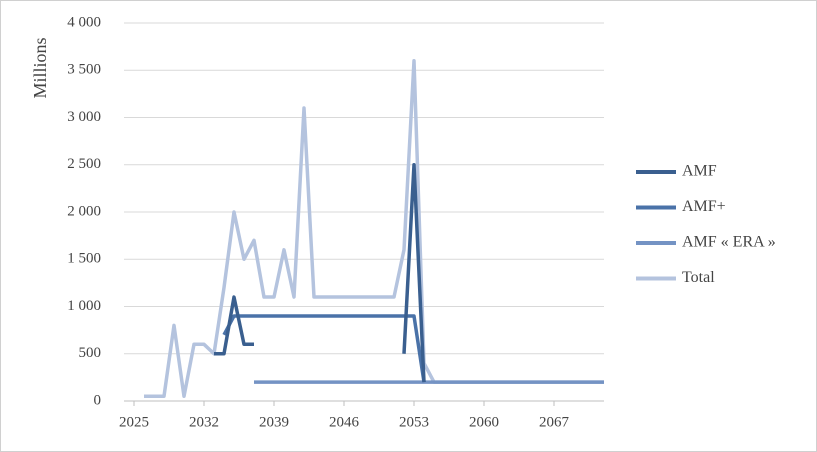 The width and height of the screenshot is (817, 452). I want to click on y-tick-label: 2 500, so click(84, 164).